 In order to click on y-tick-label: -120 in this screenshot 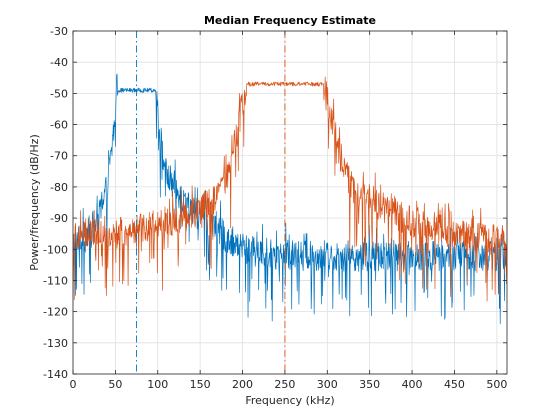, I will do `click(55, 312)`.